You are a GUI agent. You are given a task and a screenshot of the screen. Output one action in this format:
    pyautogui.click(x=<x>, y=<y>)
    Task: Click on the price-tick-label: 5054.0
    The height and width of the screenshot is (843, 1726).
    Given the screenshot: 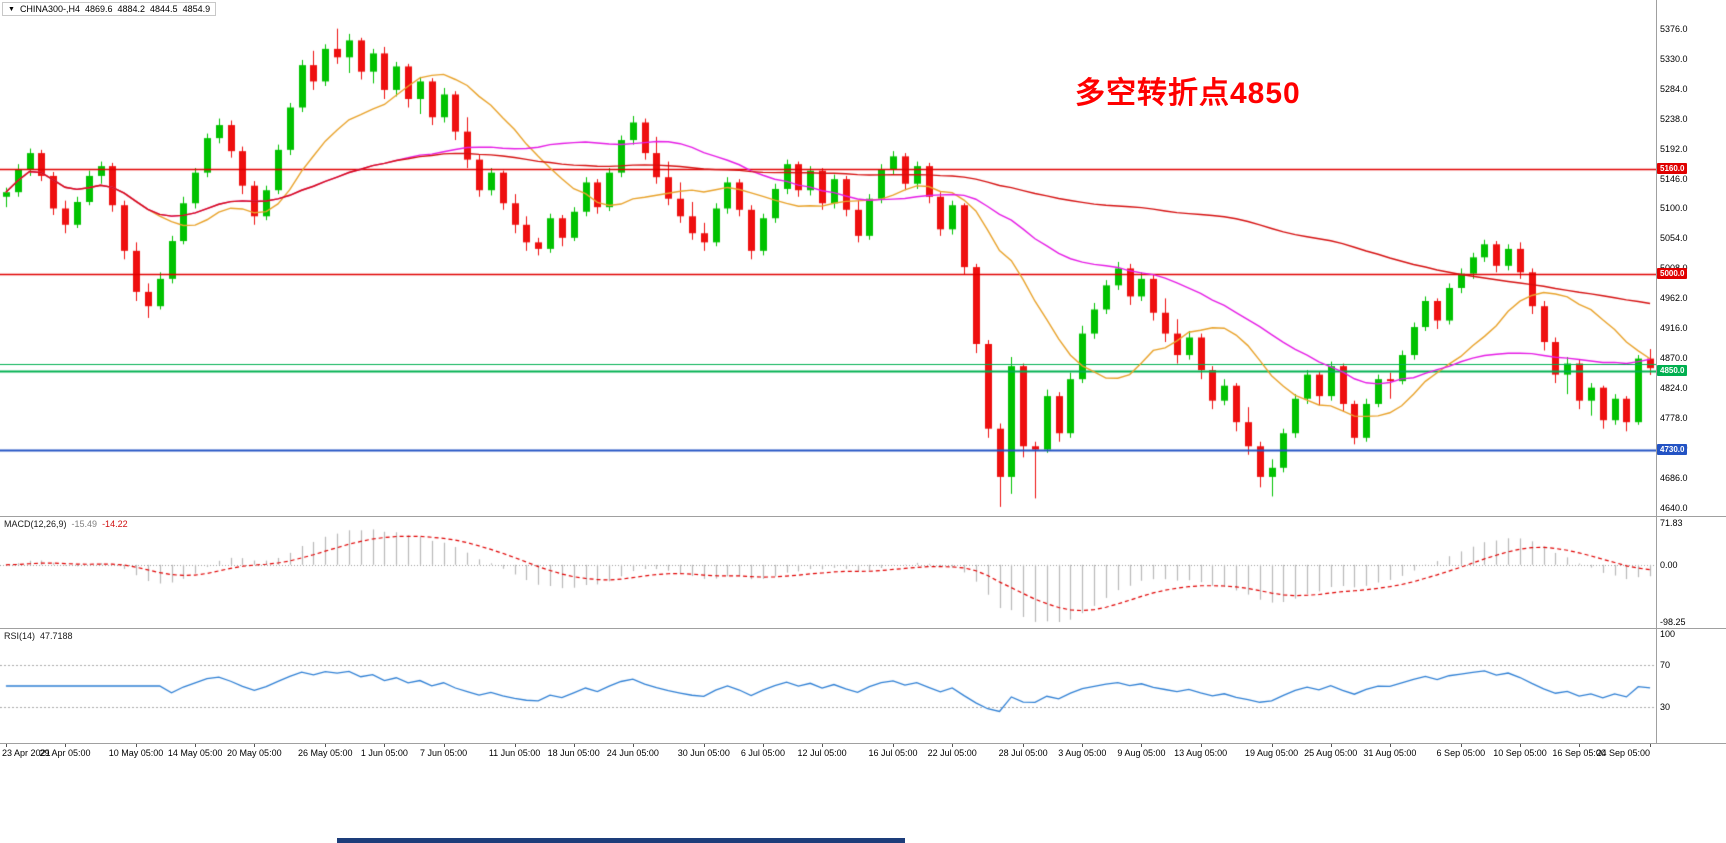 What is the action you would take?
    pyautogui.click(x=1674, y=238)
    